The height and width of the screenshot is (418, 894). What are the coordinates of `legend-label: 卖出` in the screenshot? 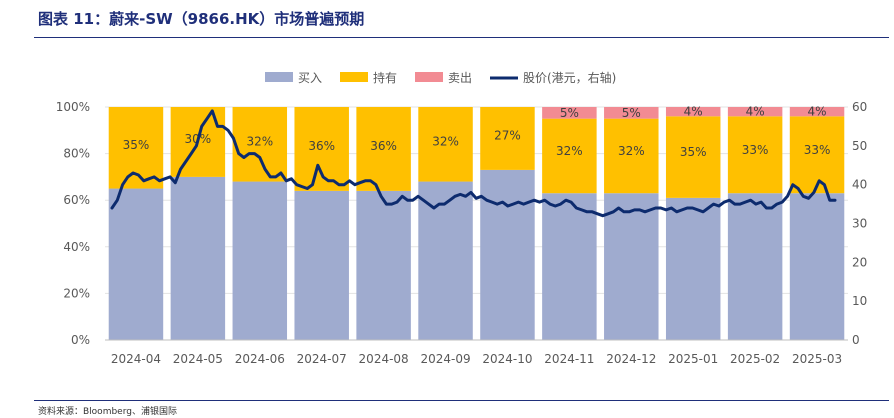 It's located at (460, 78).